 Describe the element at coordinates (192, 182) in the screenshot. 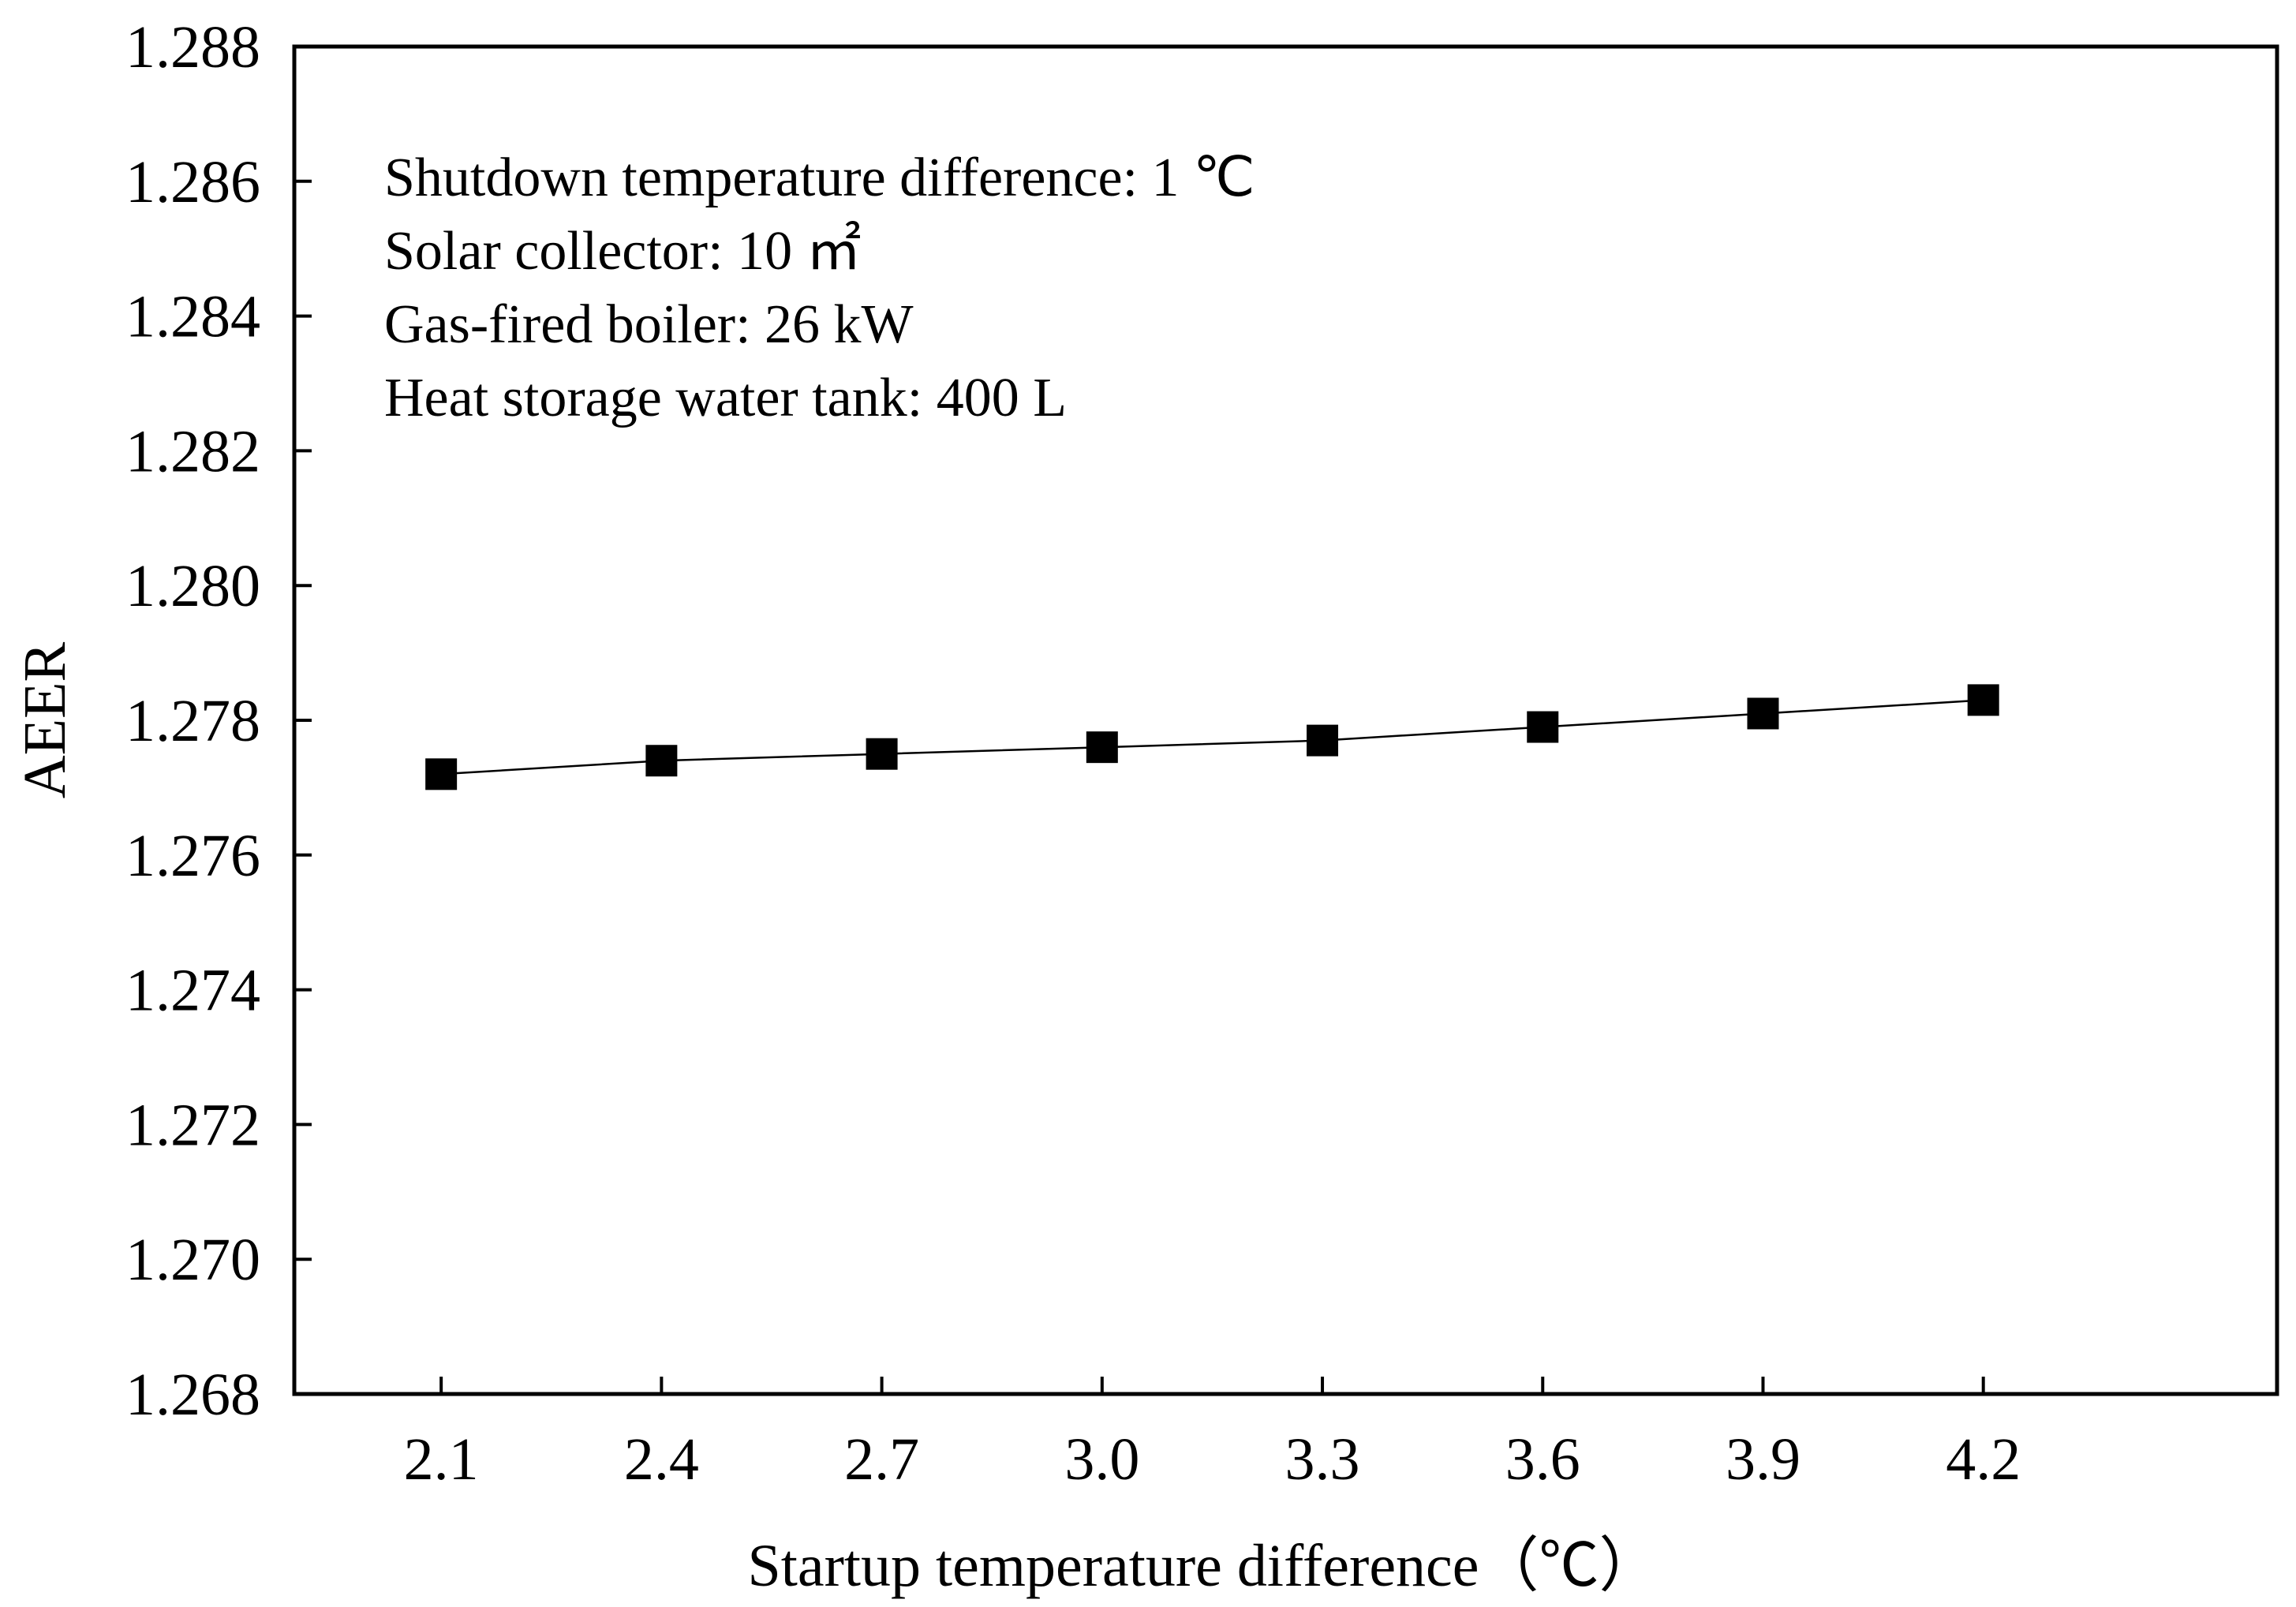

I see `y-tick-label: 1.286` at that location.